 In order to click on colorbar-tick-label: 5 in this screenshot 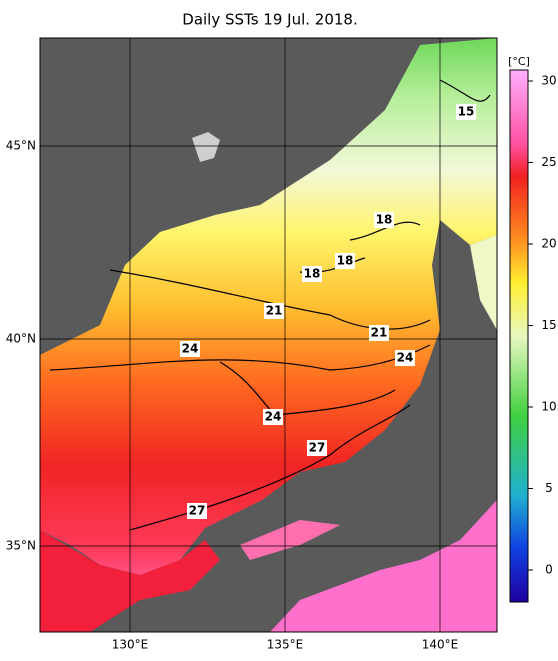, I will do `click(549, 488)`.